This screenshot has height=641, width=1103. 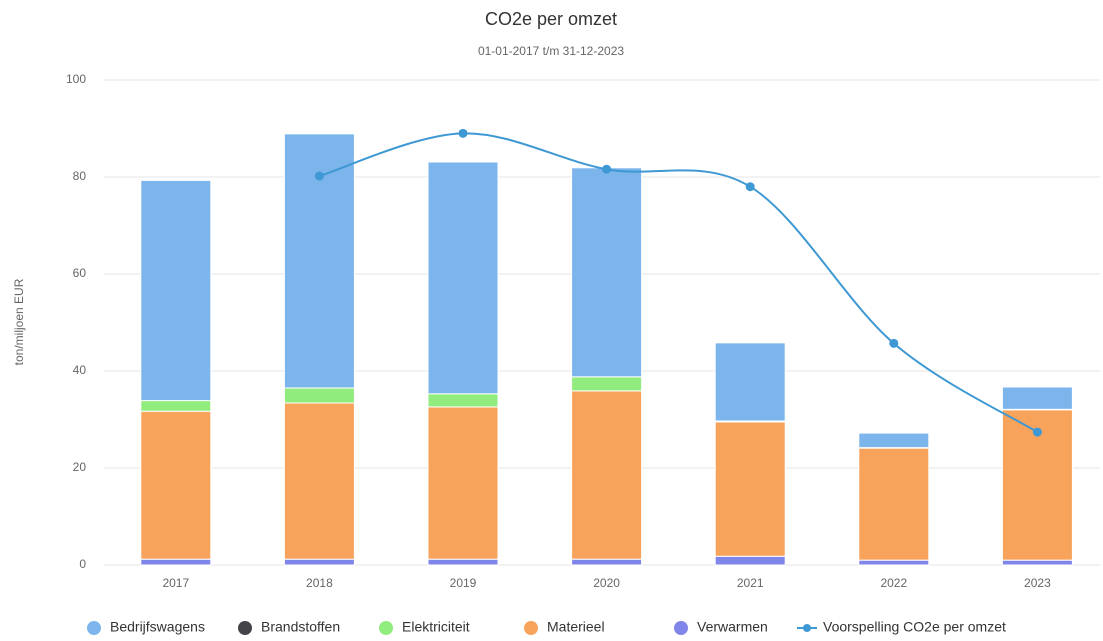 I want to click on y-tick-label: 80, so click(x=80, y=176).